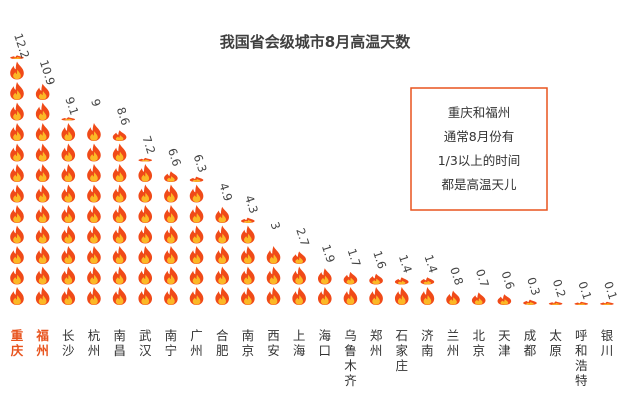  I want to click on bar-乌鲁木齐, so click(350, 288).